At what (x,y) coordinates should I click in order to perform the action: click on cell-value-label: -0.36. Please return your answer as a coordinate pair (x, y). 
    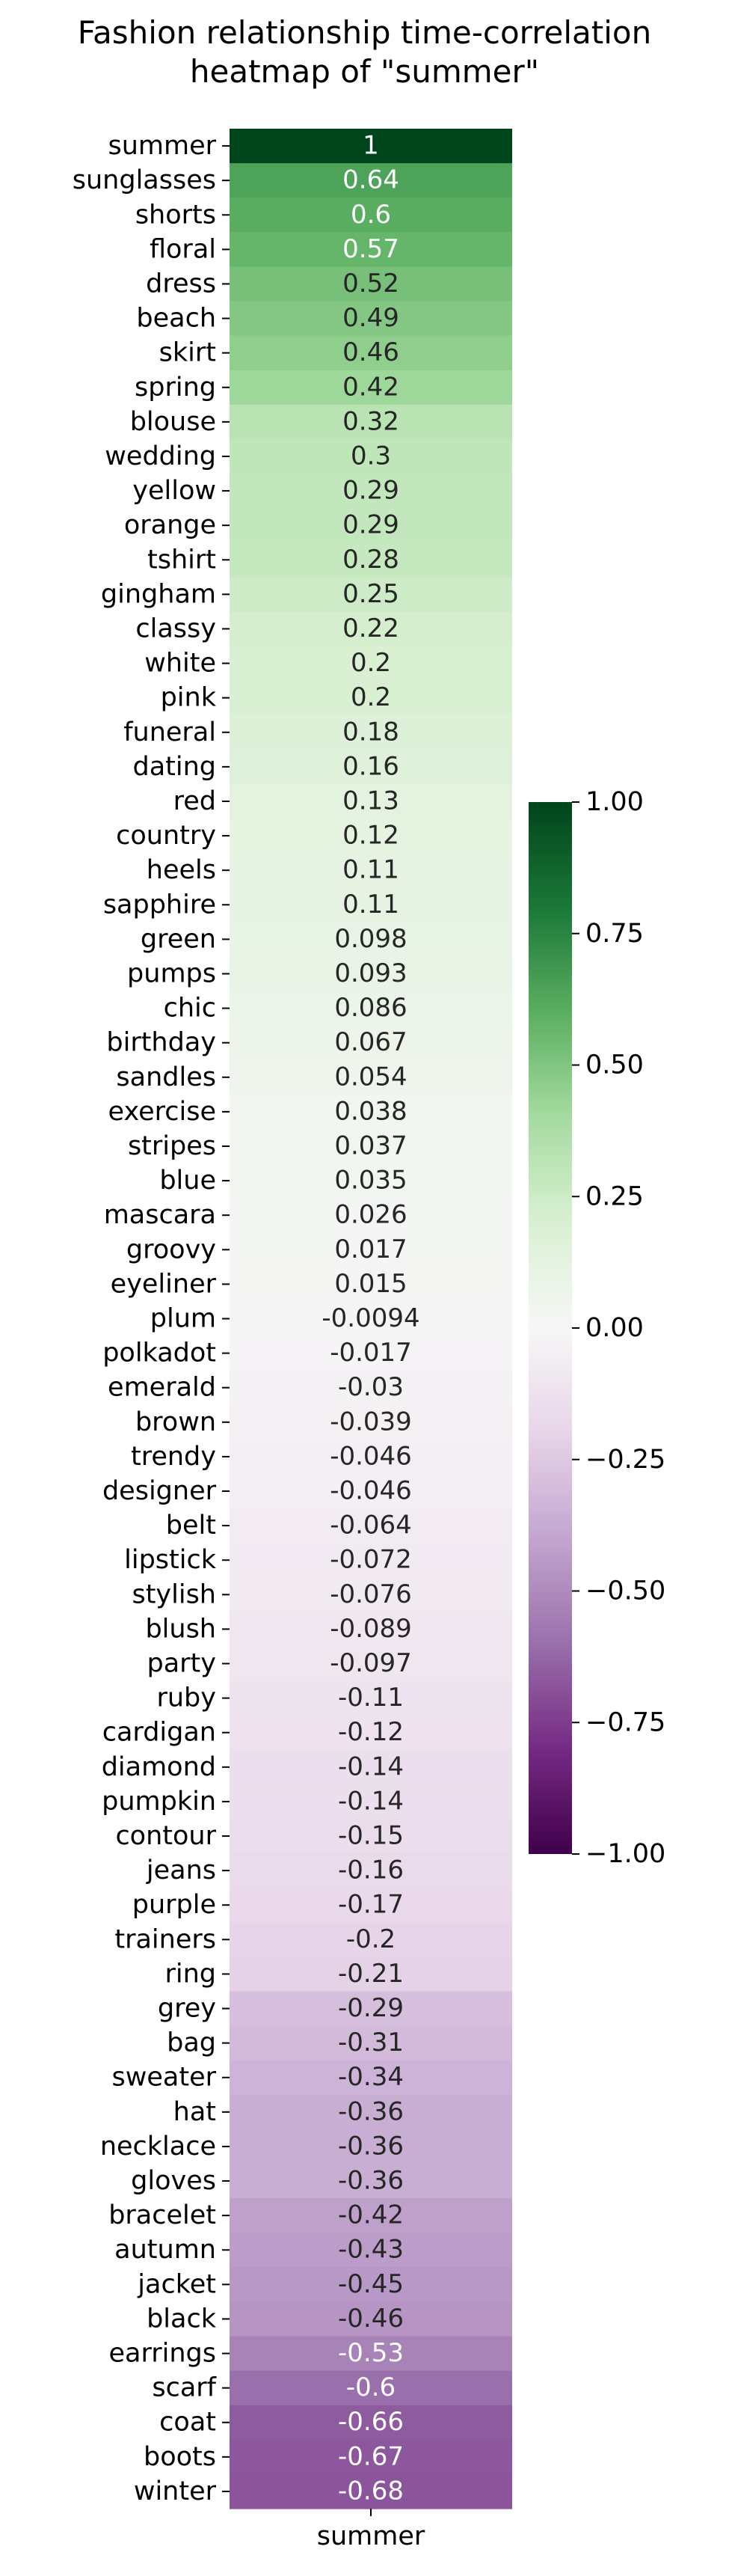
    Looking at the image, I should click on (371, 2146).